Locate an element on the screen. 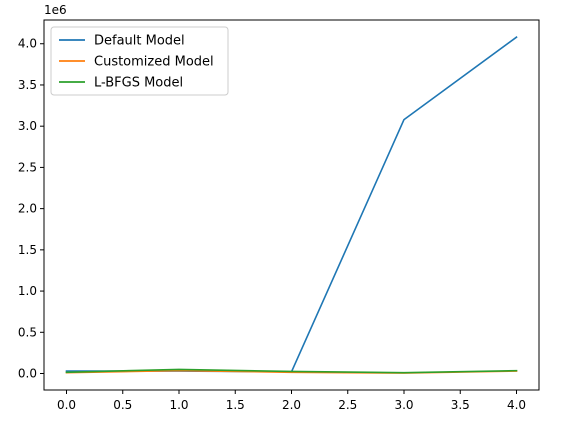 Image resolution: width=563 pixels, height=421 pixels. y-tick-label: 2.5 is located at coordinates (27, 167).